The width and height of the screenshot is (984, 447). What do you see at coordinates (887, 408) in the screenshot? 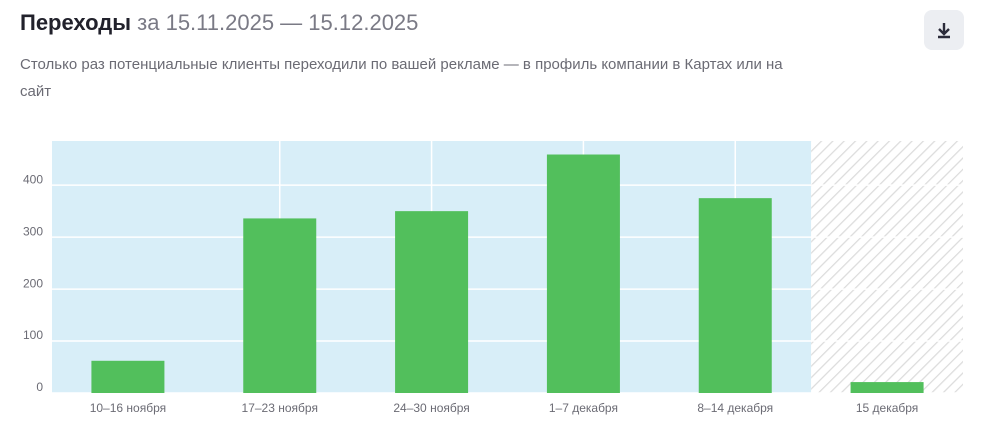
I see `x-tick-label: 15 декабря` at bounding box center [887, 408].